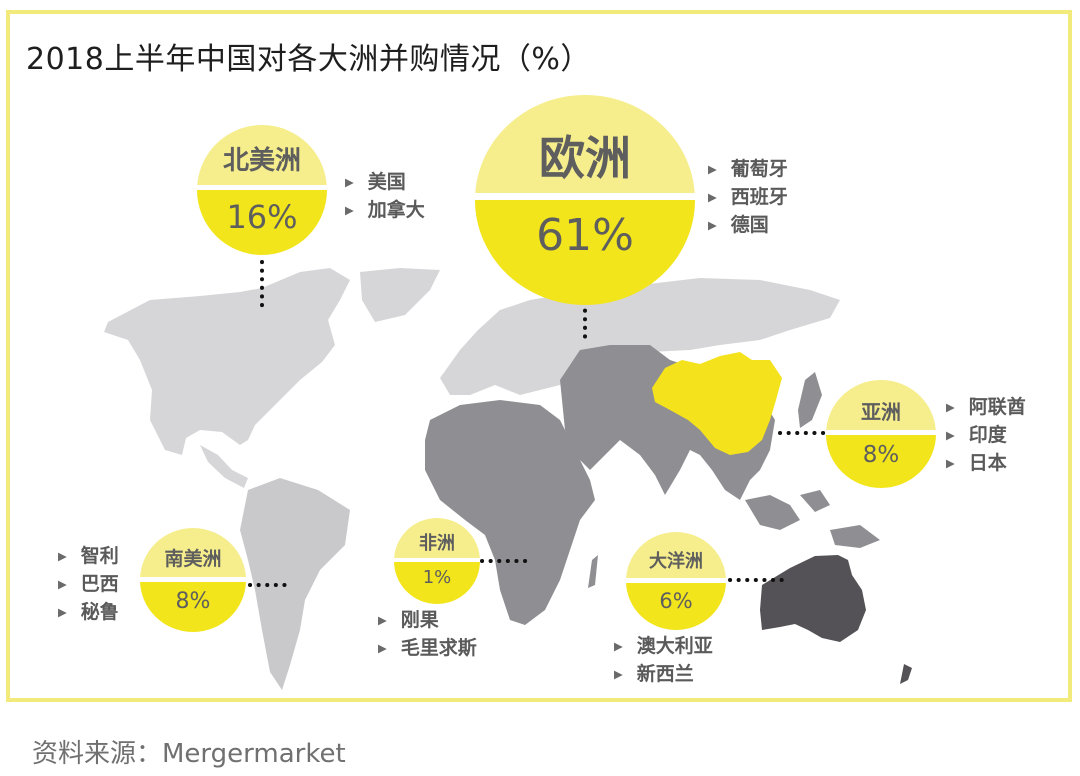 The height and width of the screenshot is (776, 1080). What do you see at coordinates (881, 405) in the screenshot?
I see `region-name: 亚洲` at bounding box center [881, 405].